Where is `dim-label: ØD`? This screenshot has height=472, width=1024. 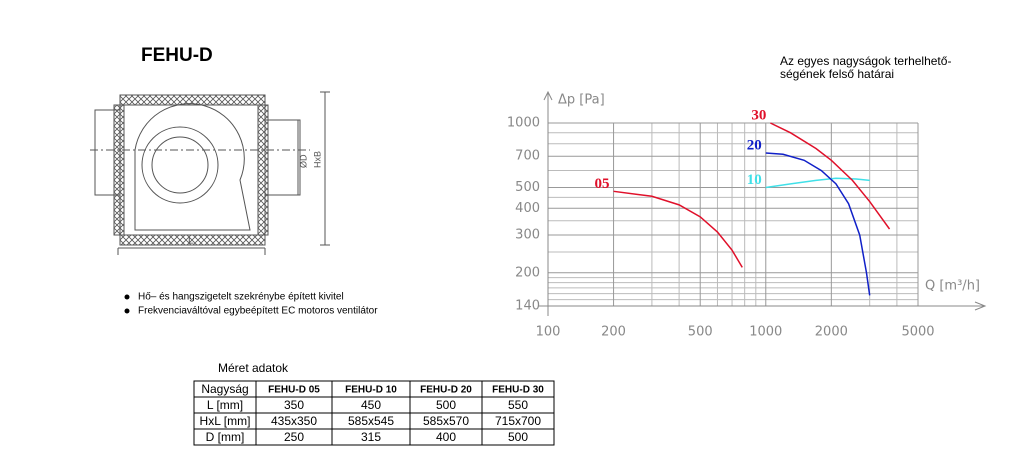 dim-label: ØD is located at coordinates (303, 161).